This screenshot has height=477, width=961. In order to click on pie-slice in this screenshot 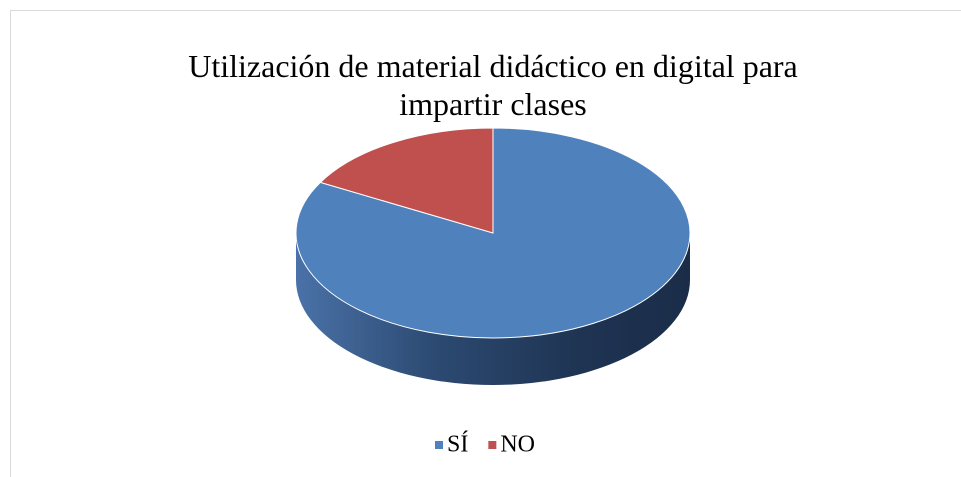, I will do `click(406, 180)`.